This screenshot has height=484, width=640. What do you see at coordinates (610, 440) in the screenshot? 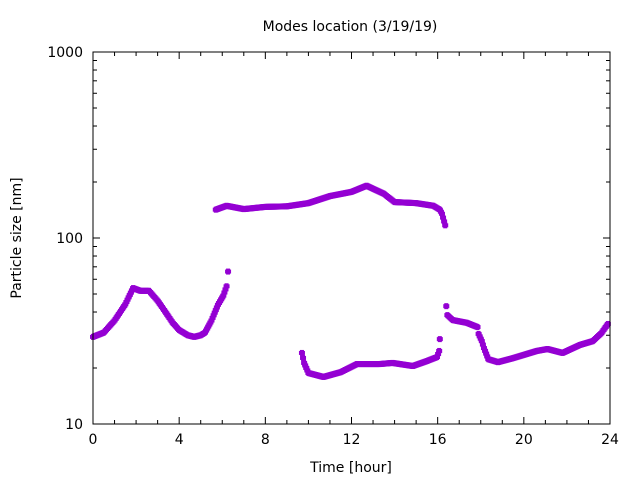
I see `x-tick-label: 24` at bounding box center [610, 440].